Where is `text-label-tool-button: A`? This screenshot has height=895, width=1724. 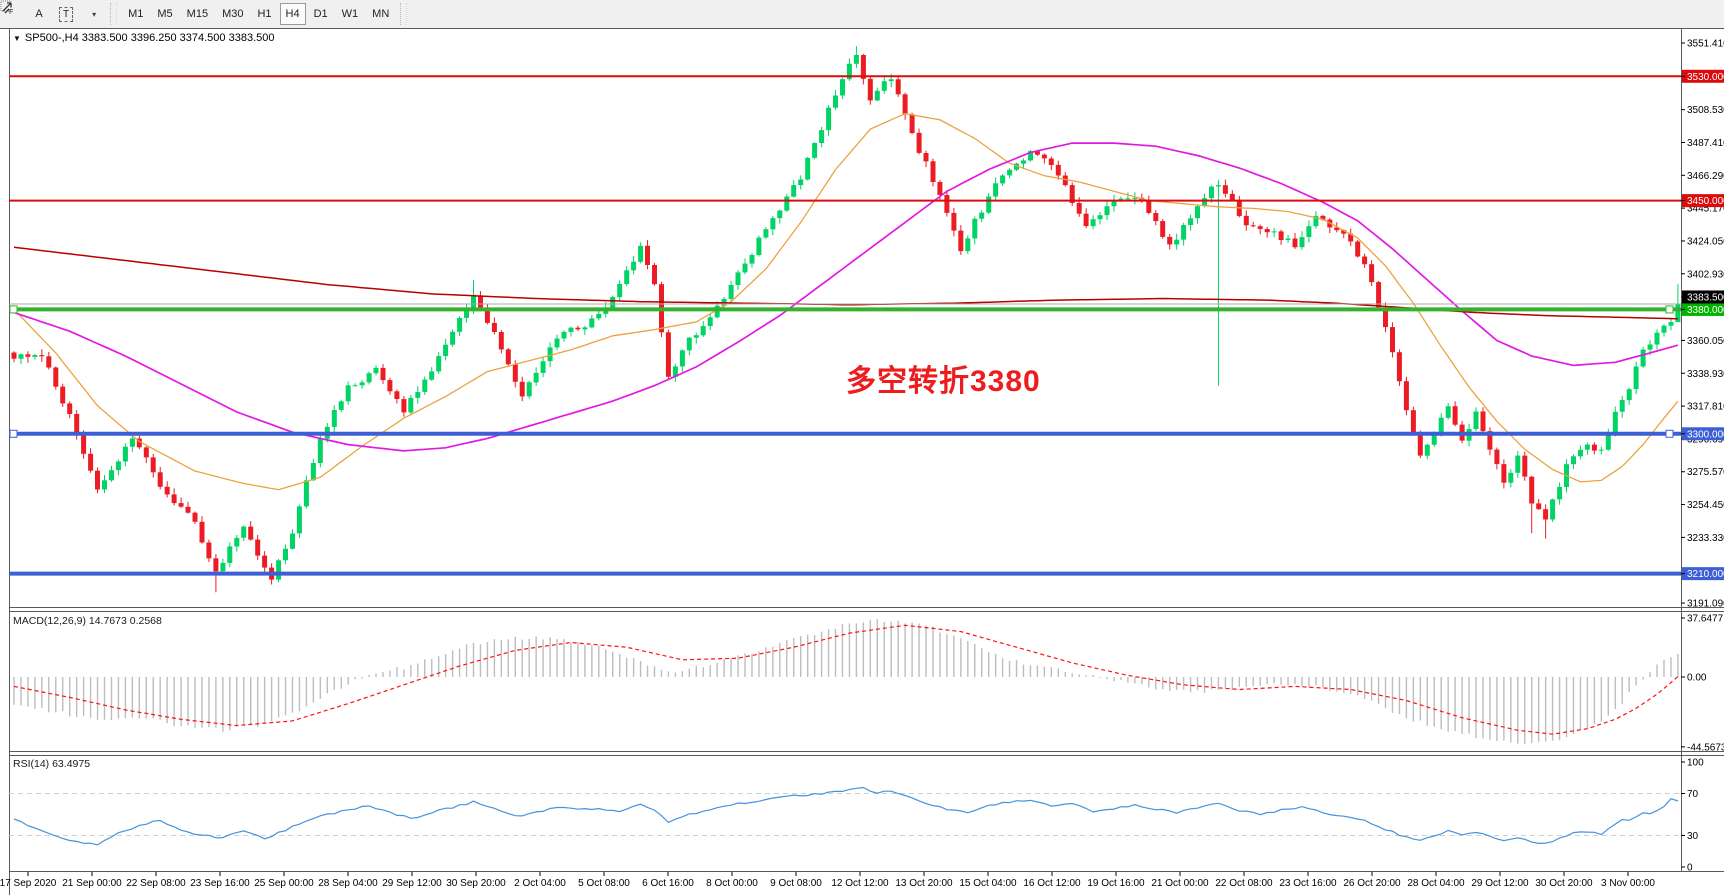
text-label-tool-button: A is located at coordinates (39, 14).